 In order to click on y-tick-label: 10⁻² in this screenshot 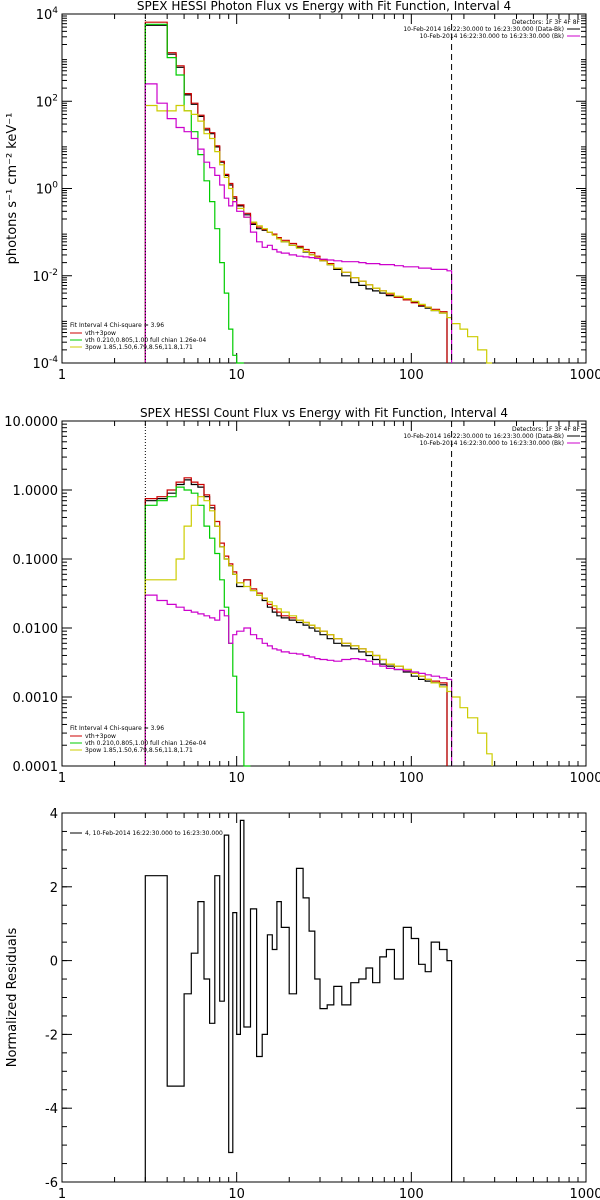, I will do `click(45, 276)`.